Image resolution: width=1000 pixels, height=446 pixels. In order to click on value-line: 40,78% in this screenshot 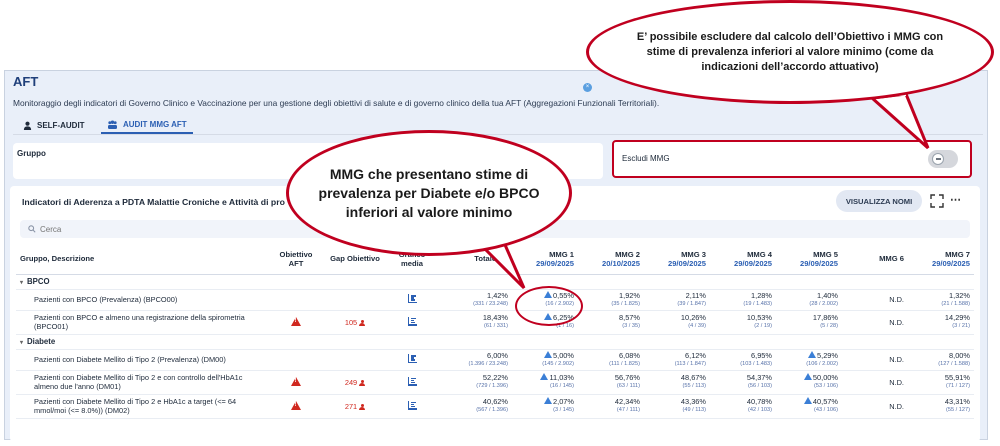, I will do `click(759, 401)`.